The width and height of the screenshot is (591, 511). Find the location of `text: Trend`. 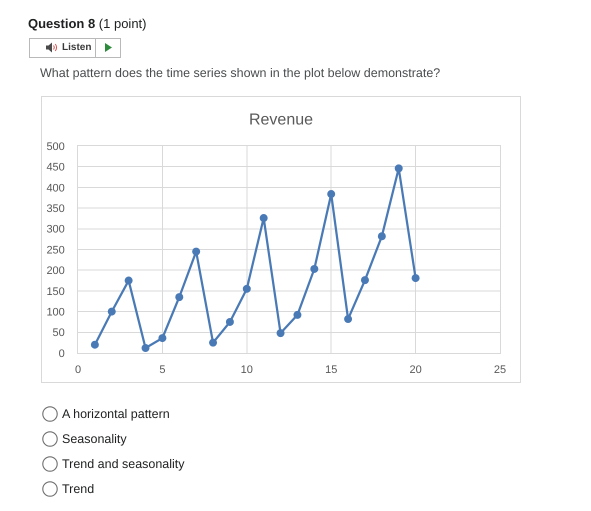

text: Trend is located at coordinates (78, 489).